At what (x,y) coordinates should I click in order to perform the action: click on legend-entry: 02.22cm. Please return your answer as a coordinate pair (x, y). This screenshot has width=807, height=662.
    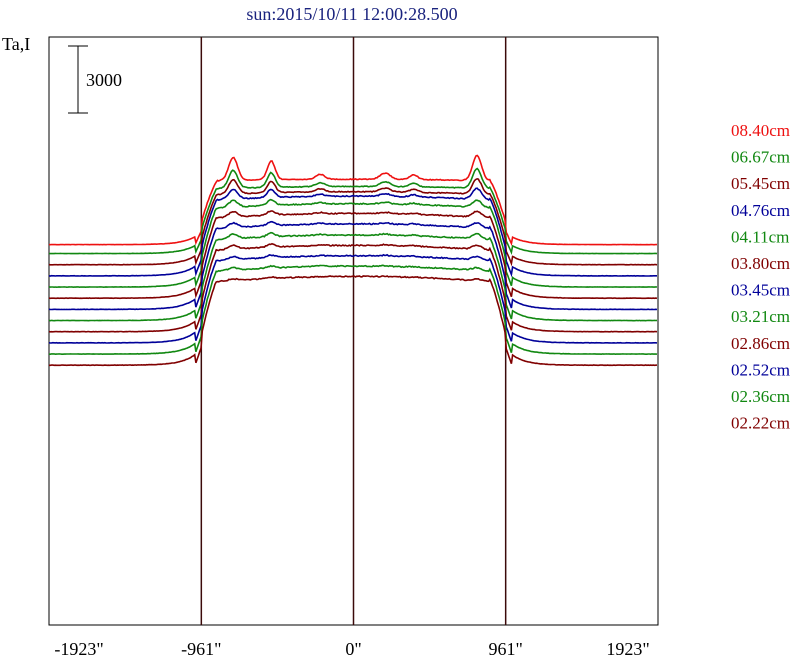
    Looking at the image, I should click on (760, 423).